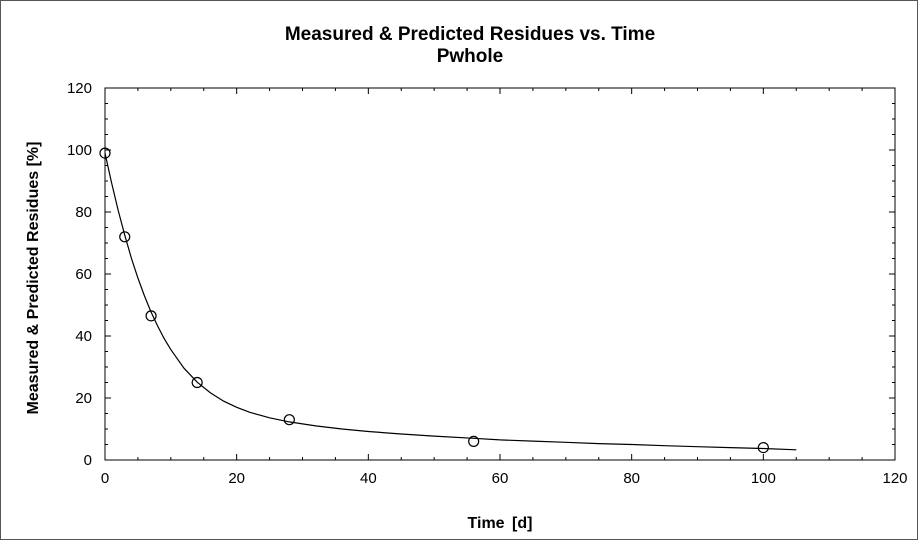 Image resolution: width=918 pixels, height=540 pixels. What do you see at coordinates (763, 478) in the screenshot?
I see `x-tick-label: 100` at bounding box center [763, 478].